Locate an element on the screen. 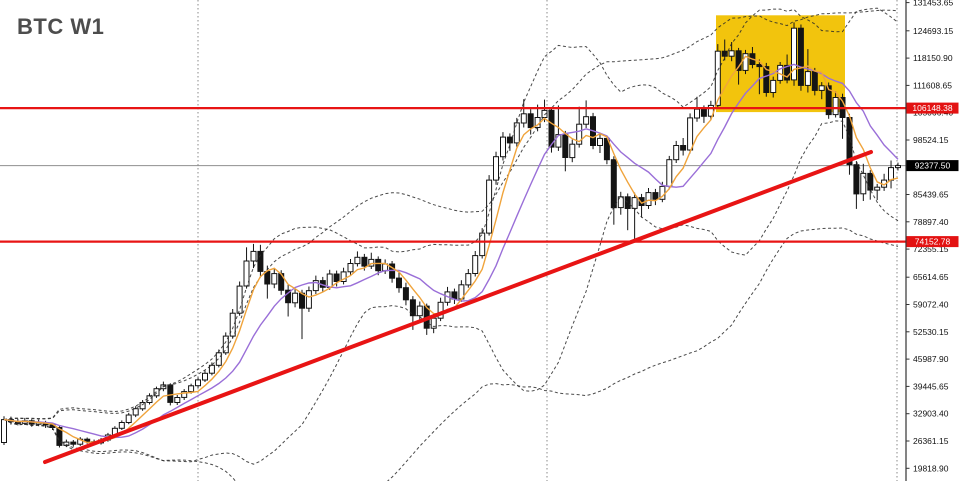 The height and width of the screenshot is (481, 960). axis-tick-label: 39445.65 is located at coordinates (931, 386).